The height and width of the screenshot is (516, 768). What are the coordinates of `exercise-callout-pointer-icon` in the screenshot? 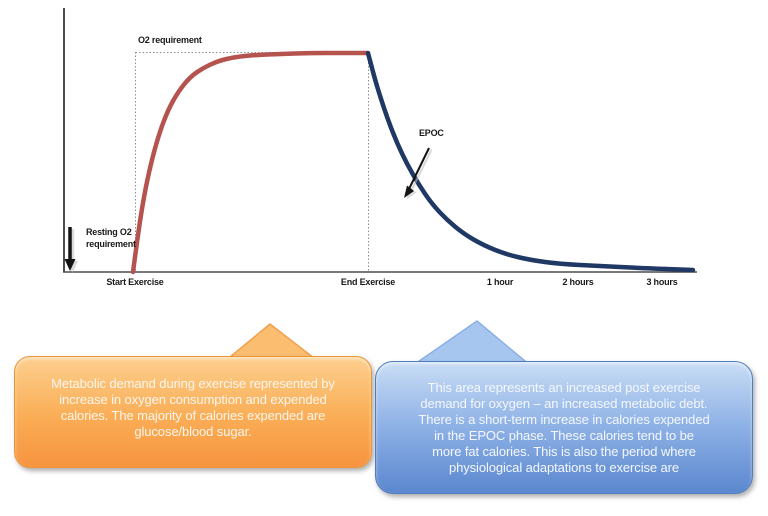 It's located at (271, 343).